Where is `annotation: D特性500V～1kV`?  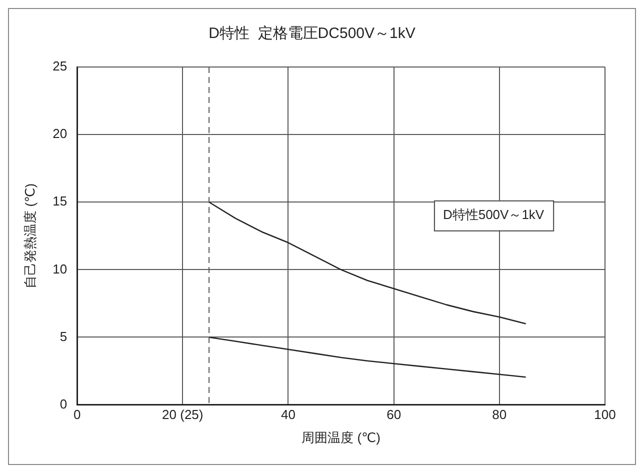
annotation: D特性500V～1kV is located at coordinates (493, 214).